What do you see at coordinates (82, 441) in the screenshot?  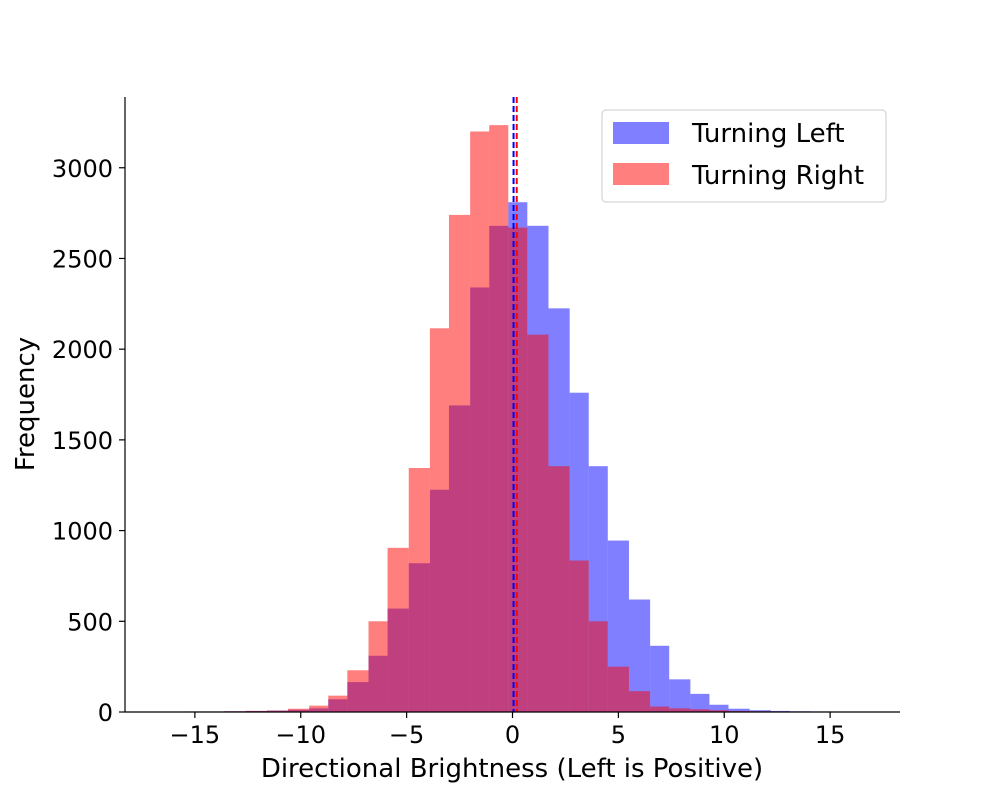 I see `y-tick-label: 1500` at bounding box center [82, 441].